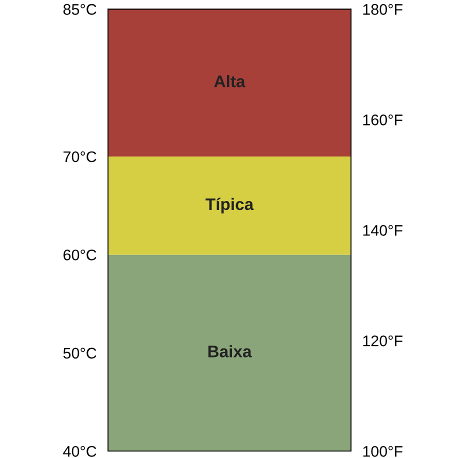 The height and width of the screenshot is (458, 450). What do you see at coordinates (79, 451) in the screenshot?
I see `y-tick-label: 40°C` at bounding box center [79, 451].